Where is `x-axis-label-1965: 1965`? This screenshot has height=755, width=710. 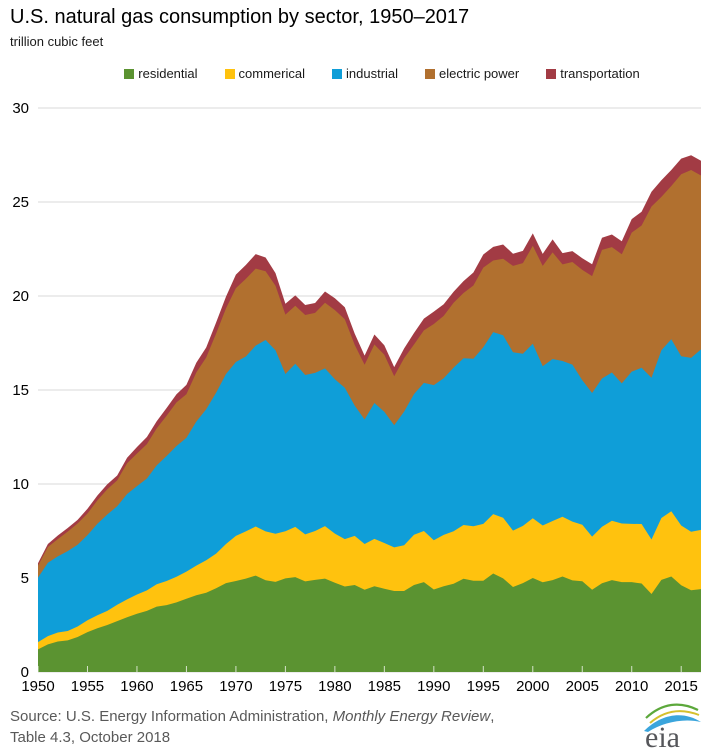
x-axis-label-1965: 1965 is located at coordinates (186, 686).